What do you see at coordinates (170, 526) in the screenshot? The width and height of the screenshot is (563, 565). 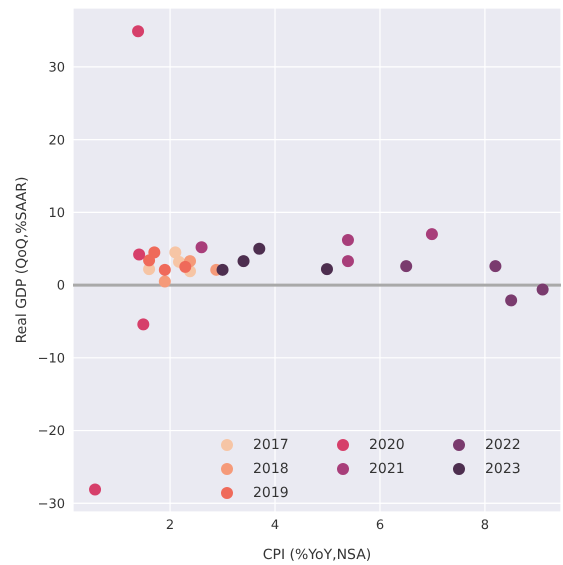 I see `x-tick-label: 2` at bounding box center [170, 526].